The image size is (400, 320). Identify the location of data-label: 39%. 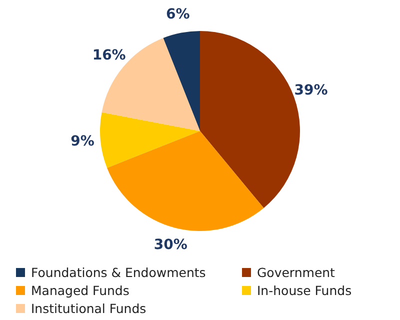
(311, 90).